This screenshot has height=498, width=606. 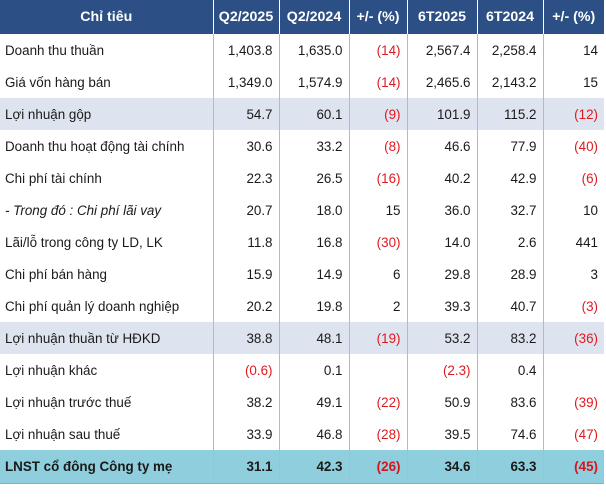 What do you see at coordinates (314, 82) in the screenshot?
I see `cell-q2-2024: 1,574.9` at bounding box center [314, 82].